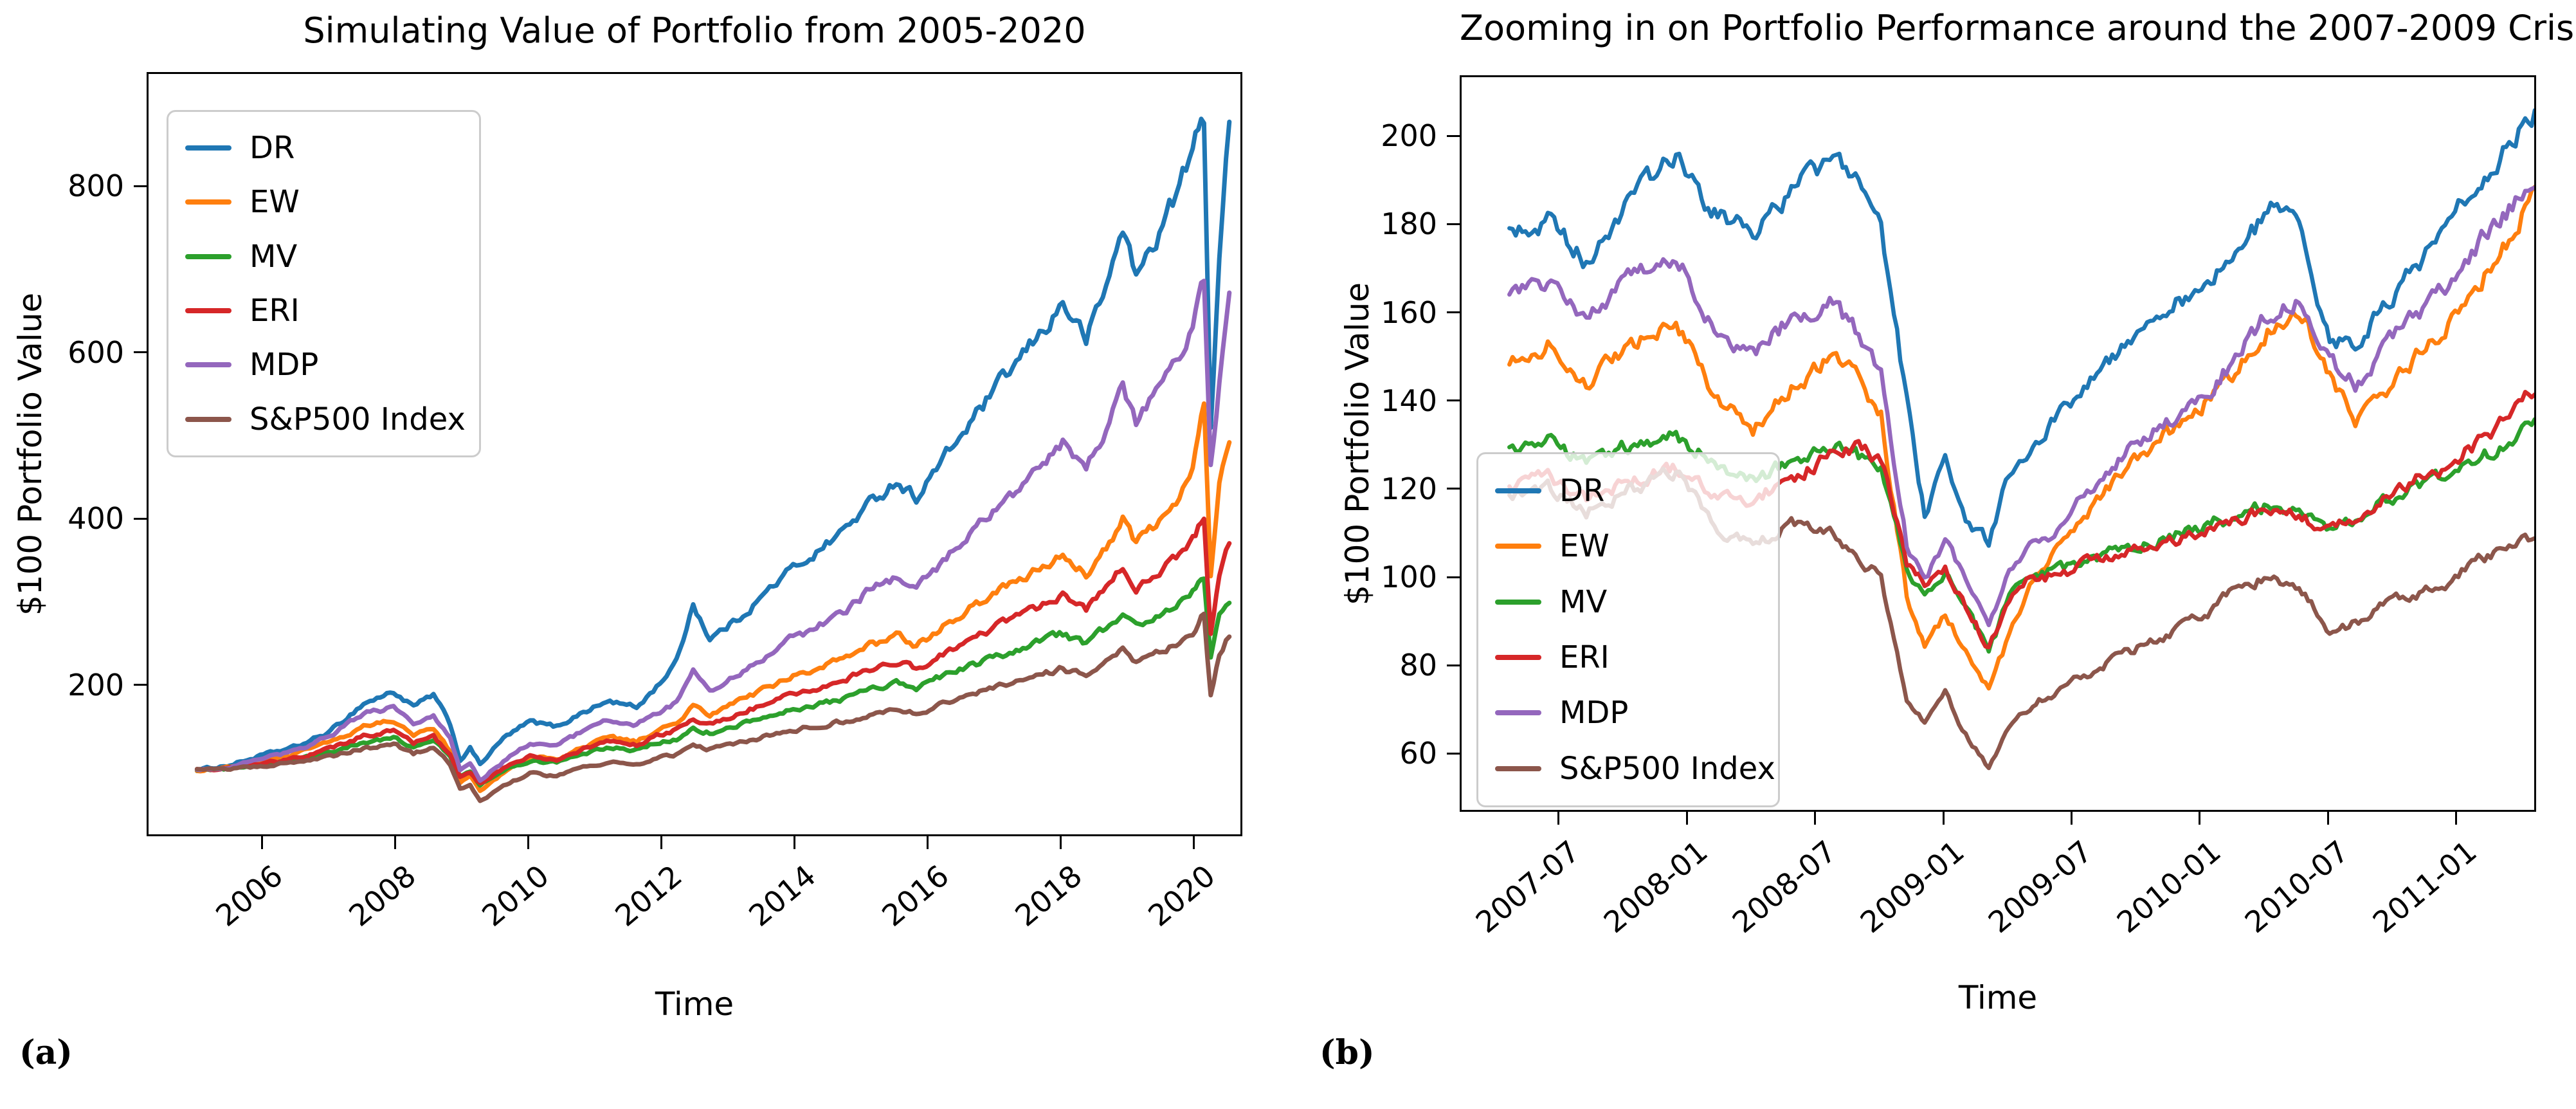  I want to click on x-tick-label: 2008-07, so click(1784, 887).